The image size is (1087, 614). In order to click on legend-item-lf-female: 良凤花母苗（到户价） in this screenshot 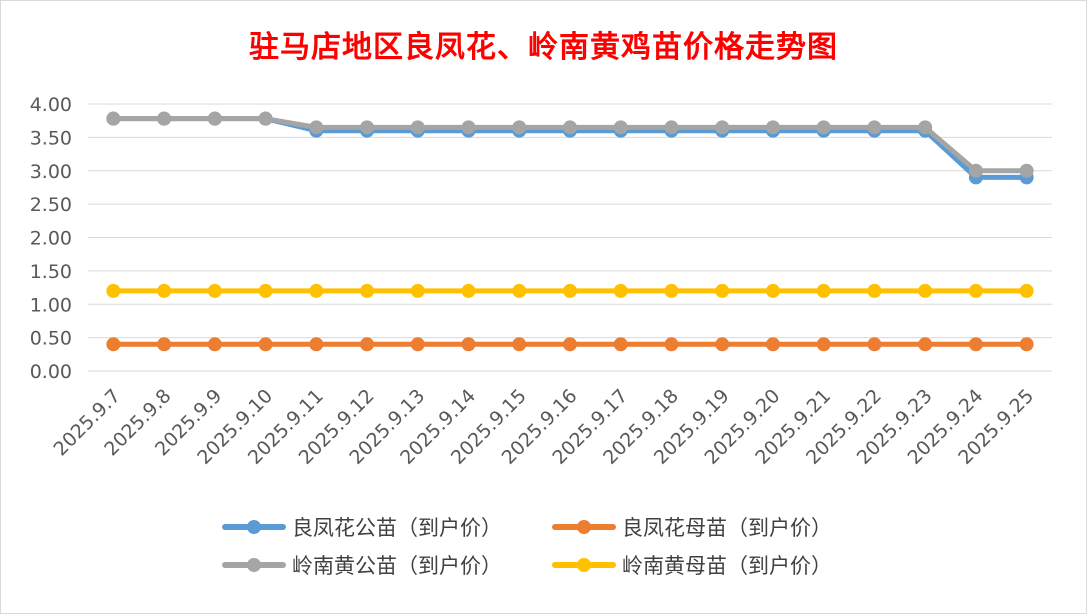, I will do `click(717, 527)`.